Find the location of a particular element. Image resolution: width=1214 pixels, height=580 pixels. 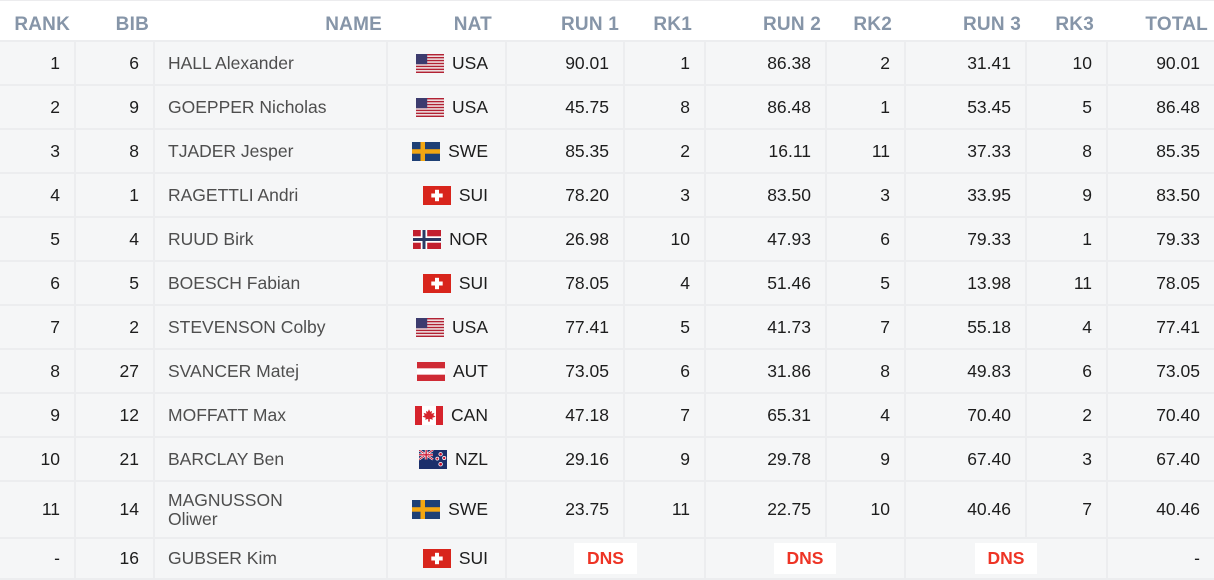

run2-score-cell: 86.48 is located at coordinates (766, 106).